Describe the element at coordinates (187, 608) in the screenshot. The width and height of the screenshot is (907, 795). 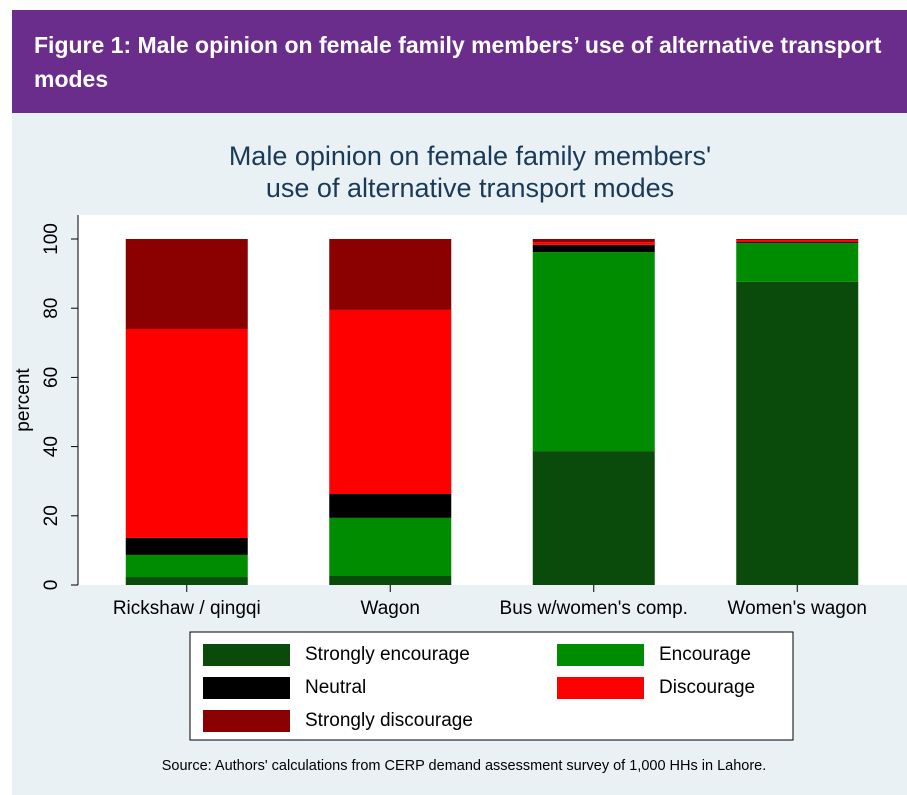
I see `x-tick-label: Rickshaw / qingqi` at that location.